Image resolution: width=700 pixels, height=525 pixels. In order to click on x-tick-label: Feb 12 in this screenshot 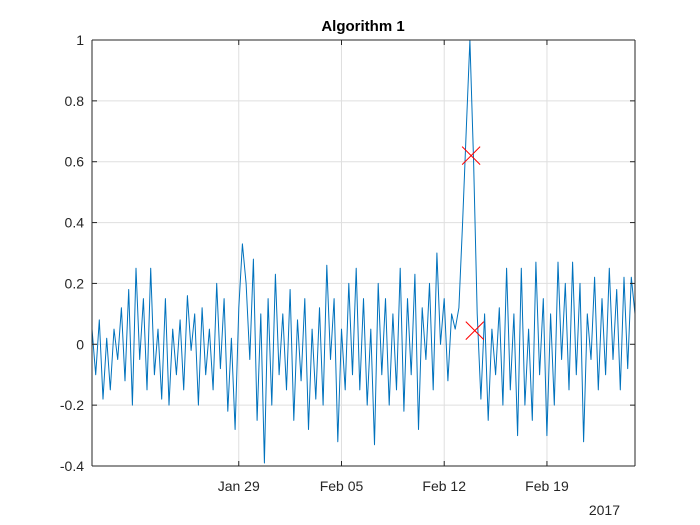, I will do `click(444, 486)`.